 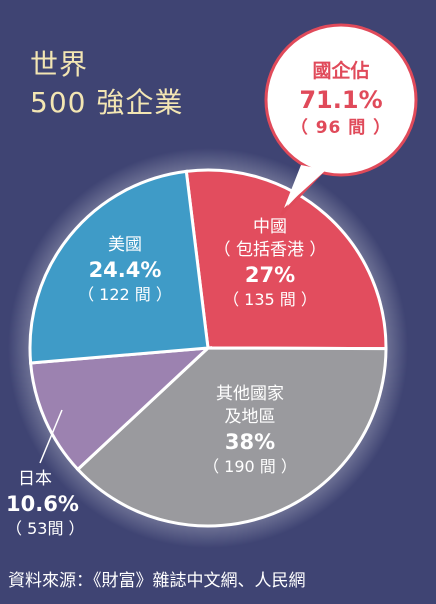 What do you see at coordinates (106, 84) in the screenshot?
I see `chart-title: 世界 500 強企業` at bounding box center [106, 84].